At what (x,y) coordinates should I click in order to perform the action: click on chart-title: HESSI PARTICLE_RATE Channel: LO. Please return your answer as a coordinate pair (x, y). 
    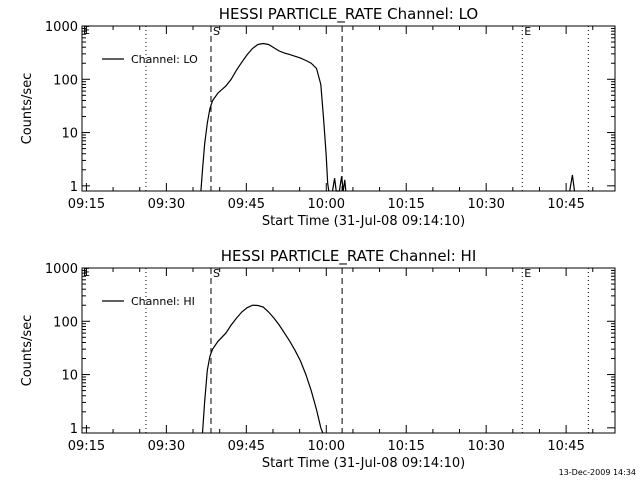
    Looking at the image, I should click on (348, 14).